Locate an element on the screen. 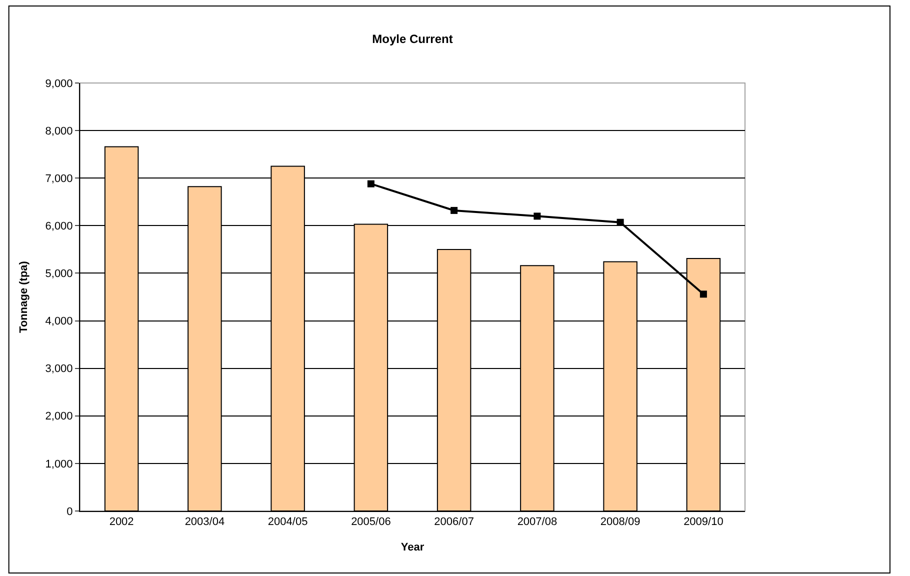 The width and height of the screenshot is (910, 576). x-tick-label: 2009/10 is located at coordinates (704, 522).